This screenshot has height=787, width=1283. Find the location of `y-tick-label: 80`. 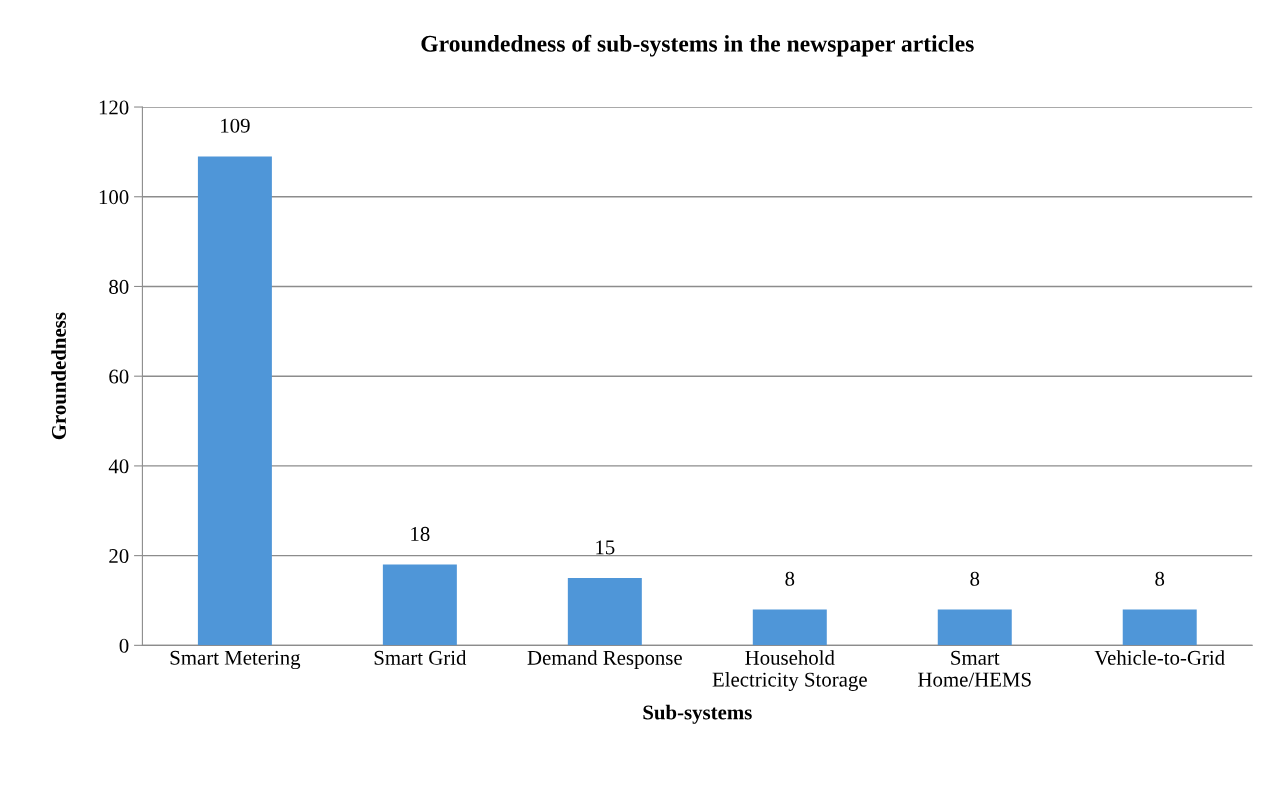

y-tick-label: 80 is located at coordinates (119, 286).